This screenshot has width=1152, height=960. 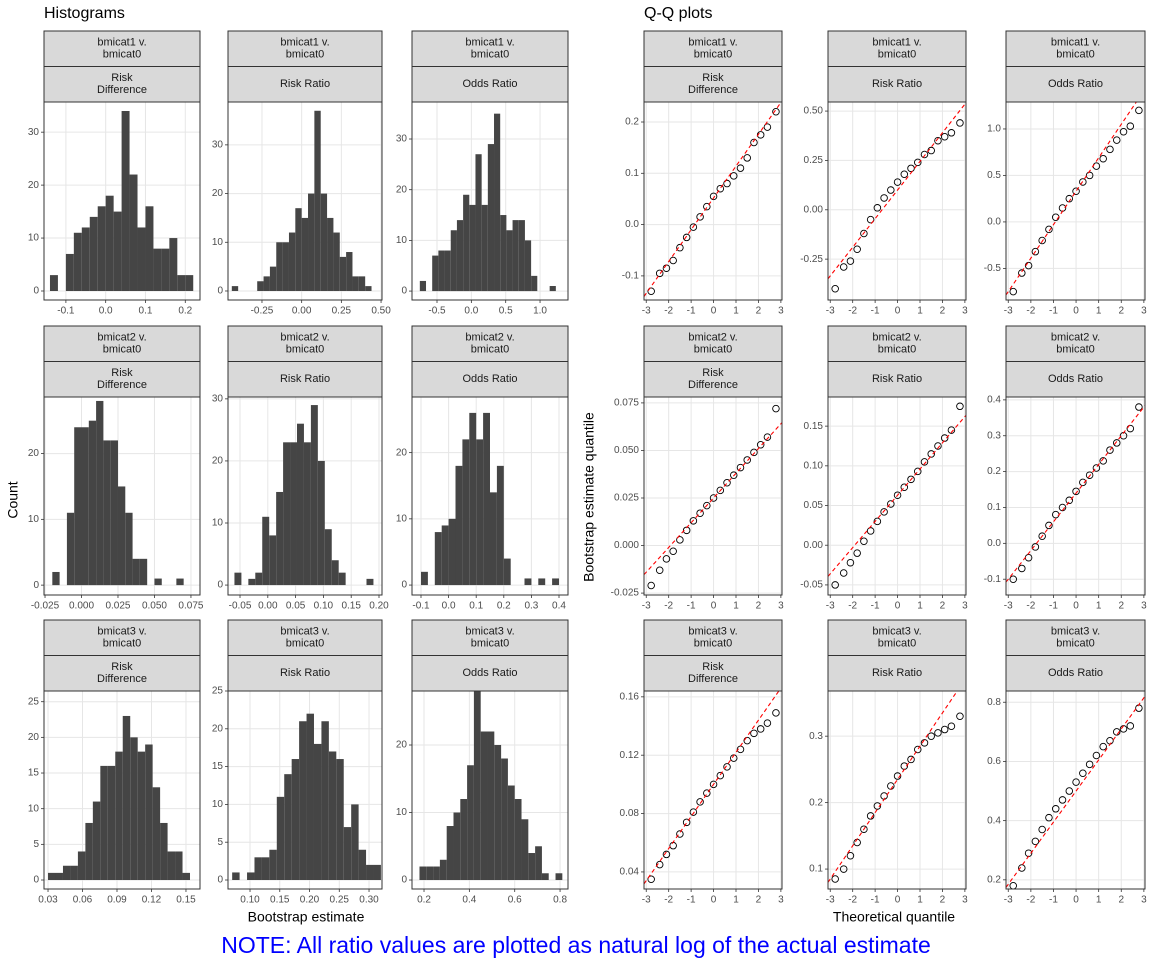 What do you see at coordinates (993, 579) in the screenshot?
I see `y-tick-label: -0.1` at bounding box center [993, 579].